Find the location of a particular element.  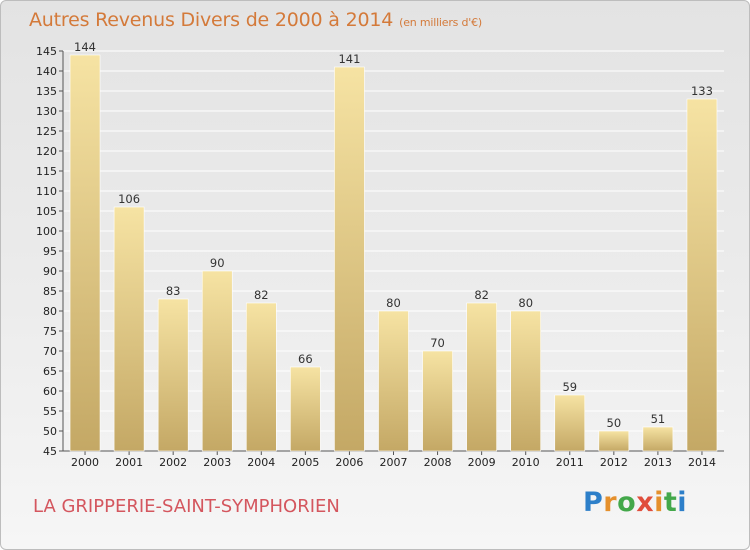

data-label-2008: 70 is located at coordinates (437, 343).